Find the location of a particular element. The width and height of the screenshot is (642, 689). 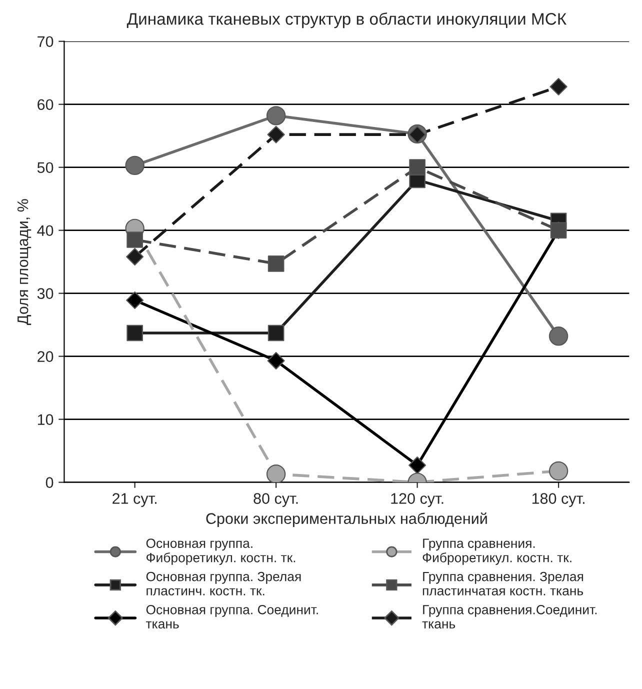

y-tick-label: 10 is located at coordinates (46, 419).